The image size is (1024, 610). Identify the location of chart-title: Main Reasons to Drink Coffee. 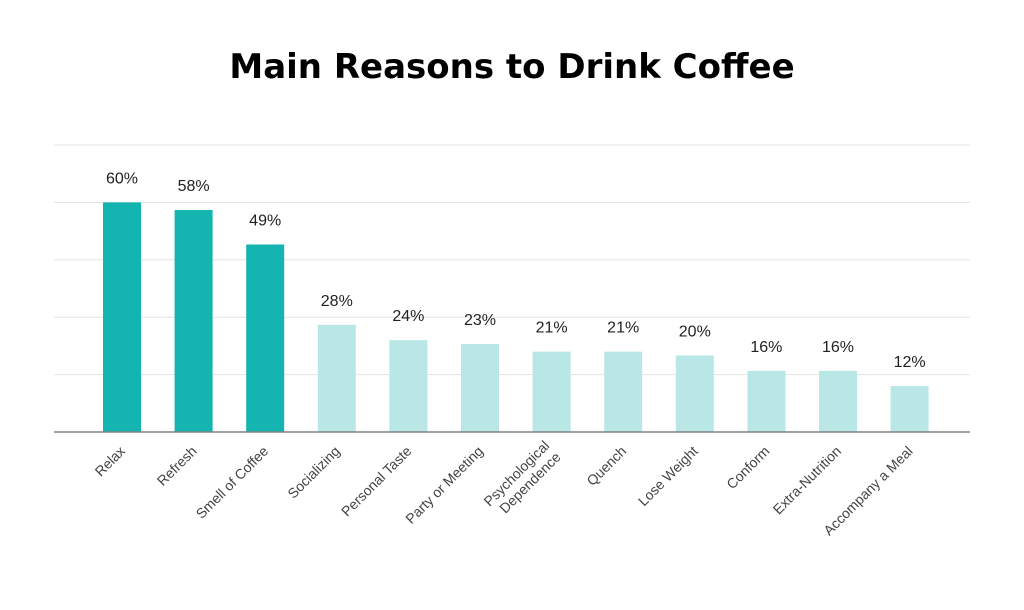
(511, 67).